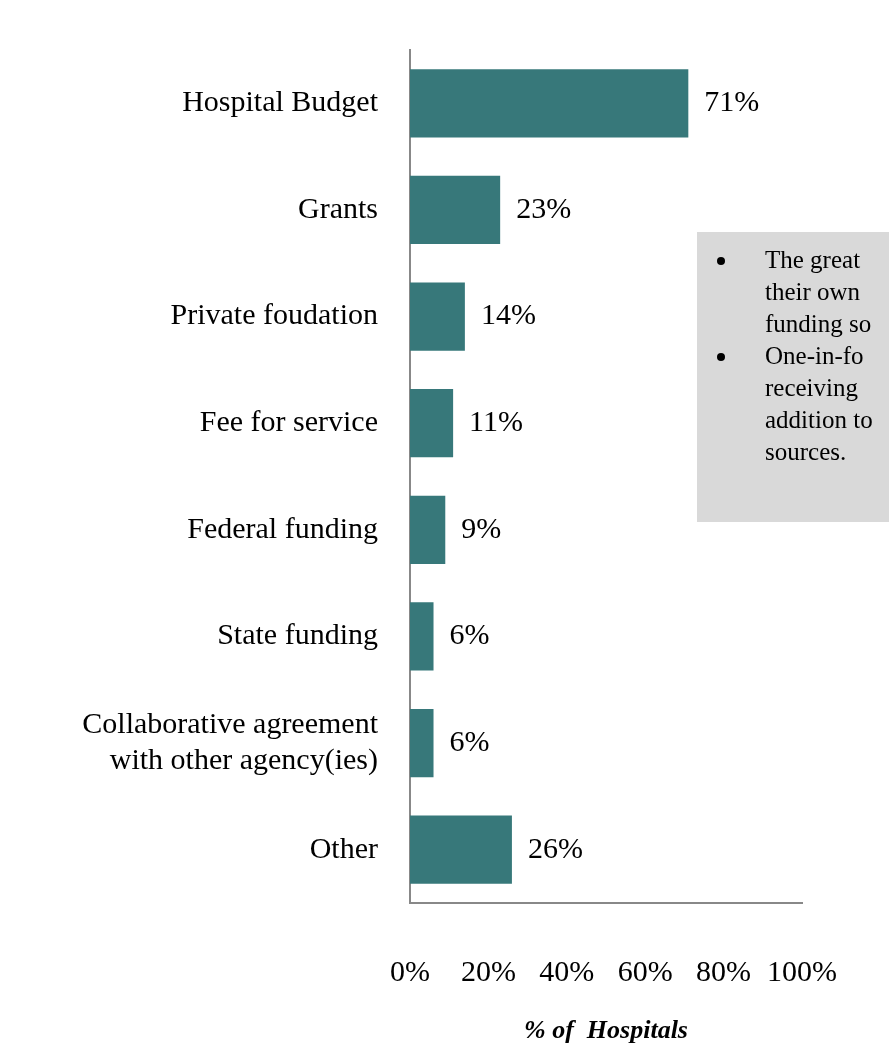 Image resolution: width=889 pixels, height=1047 pixels. I want to click on x-tick-label: 80%, so click(724, 970).